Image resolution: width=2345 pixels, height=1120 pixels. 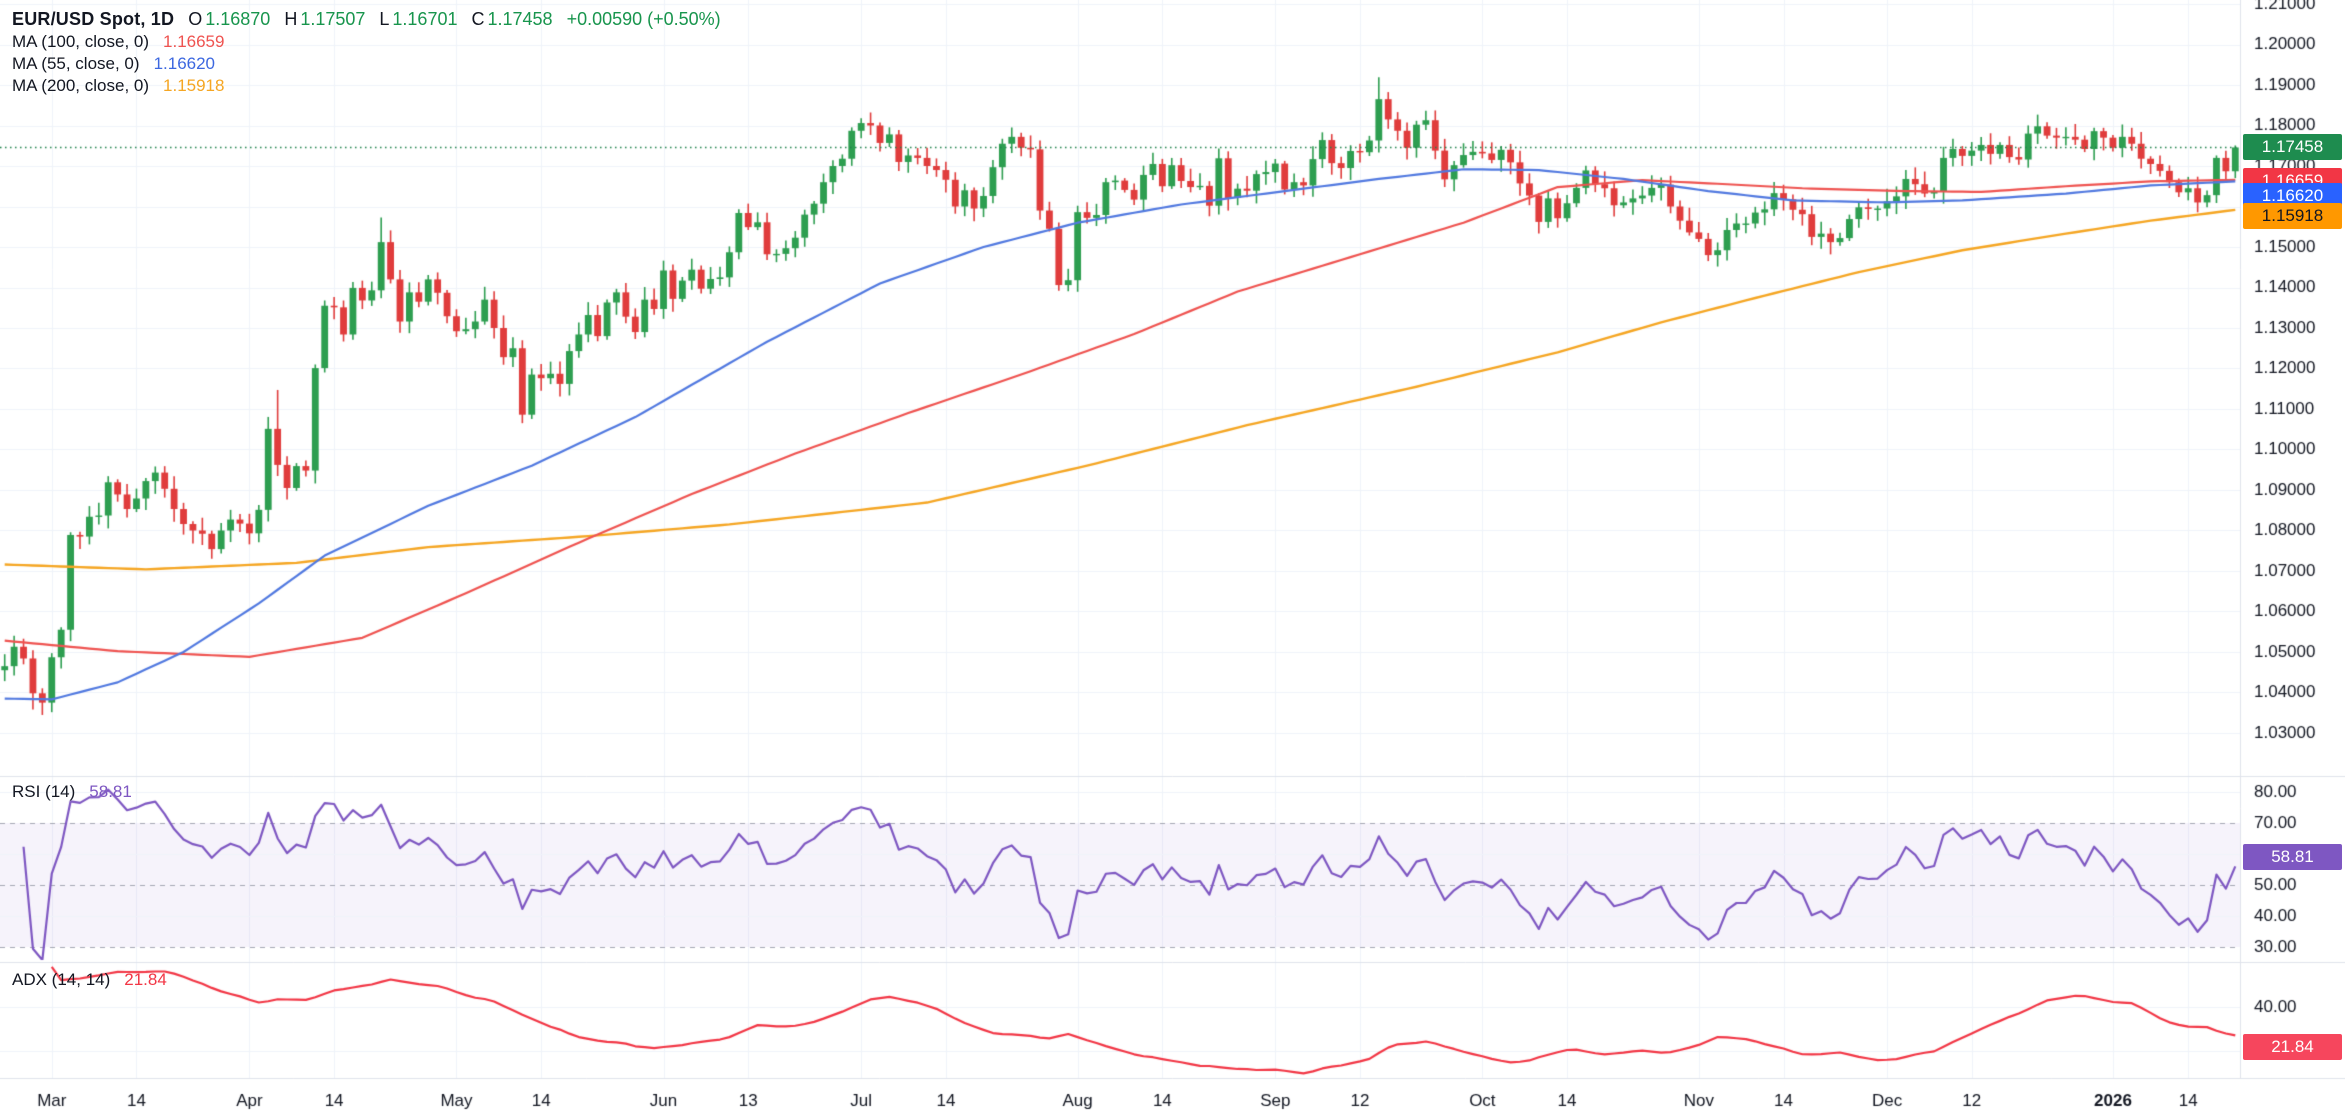 What do you see at coordinates (89, 979) in the screenshot?
I see `adx-legend: ADX (14, 14) 21.84` at bounding box center [89, 979].